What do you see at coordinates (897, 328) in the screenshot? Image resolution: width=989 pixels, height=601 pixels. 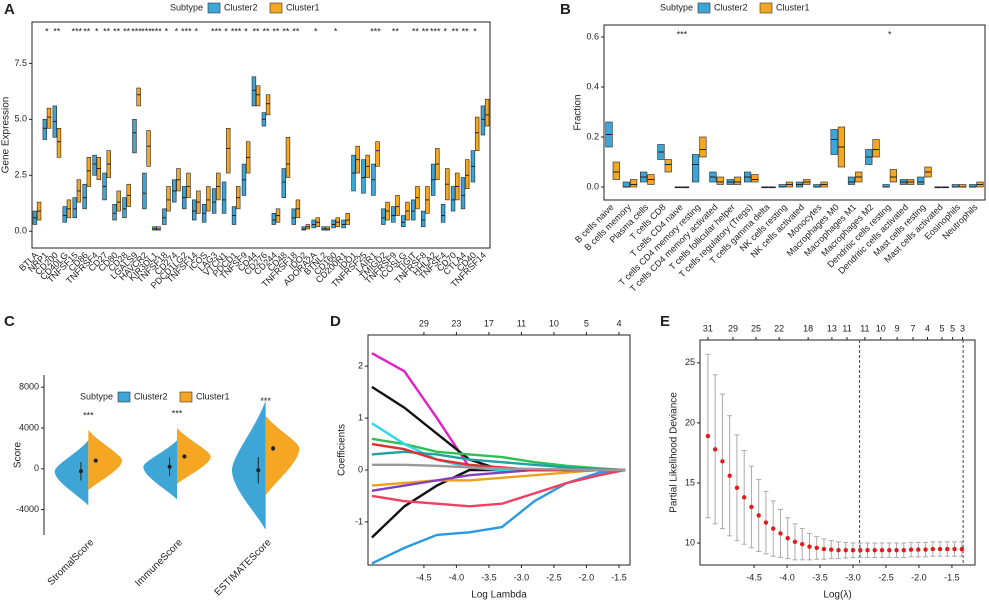 I see `top-tick-label: 9` at bounding box center [897, 328].